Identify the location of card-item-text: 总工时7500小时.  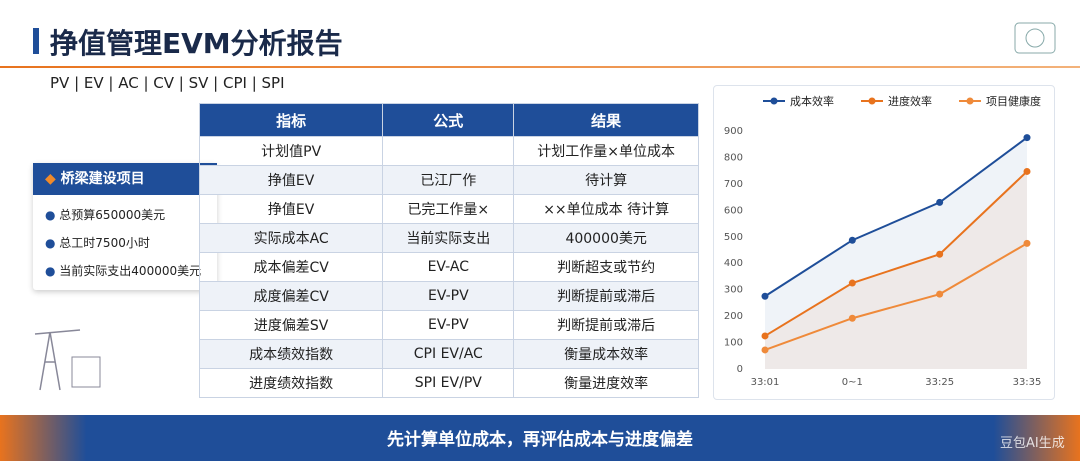
(104, 243).